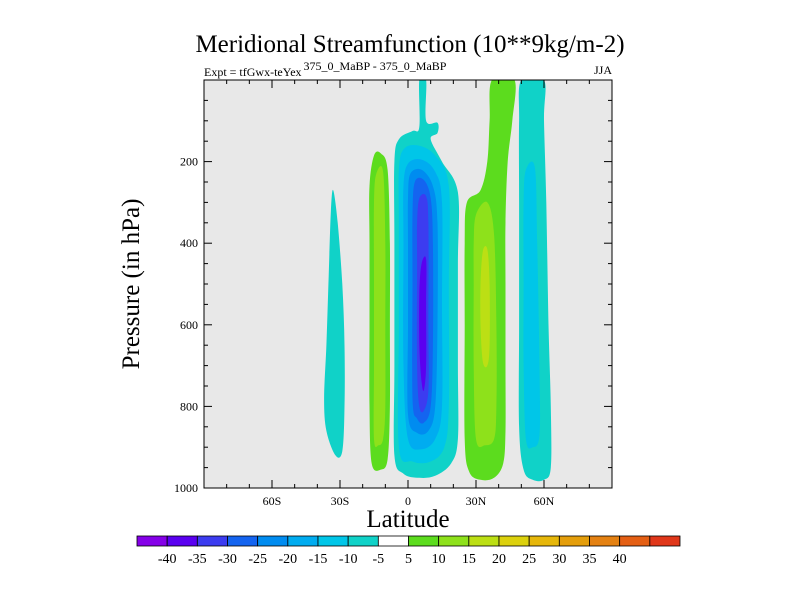 The width and height of the screenshot is (800, 600). Describe the element at coordinates (476, 501) in the screenshot. I see `x-tick-label: 30N` at that location.